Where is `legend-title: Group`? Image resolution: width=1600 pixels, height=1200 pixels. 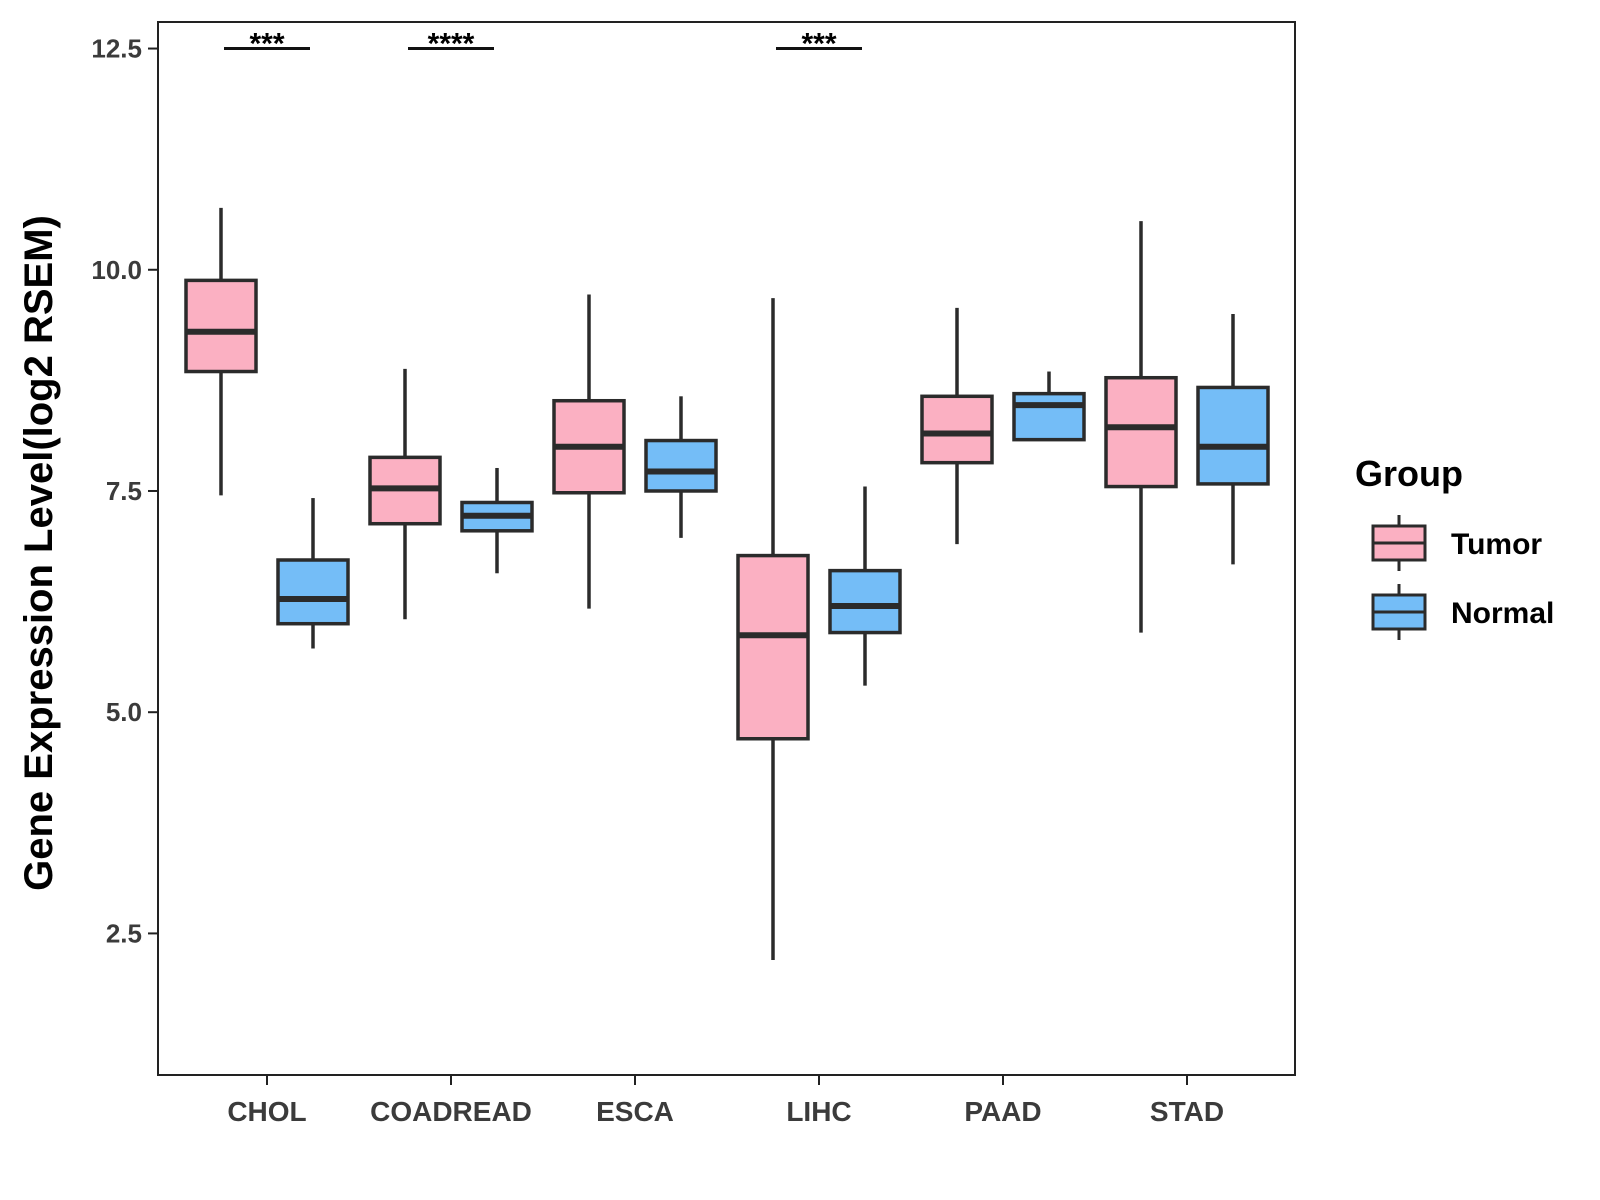
legend-title: Group is located at coordinates (1409, 473).